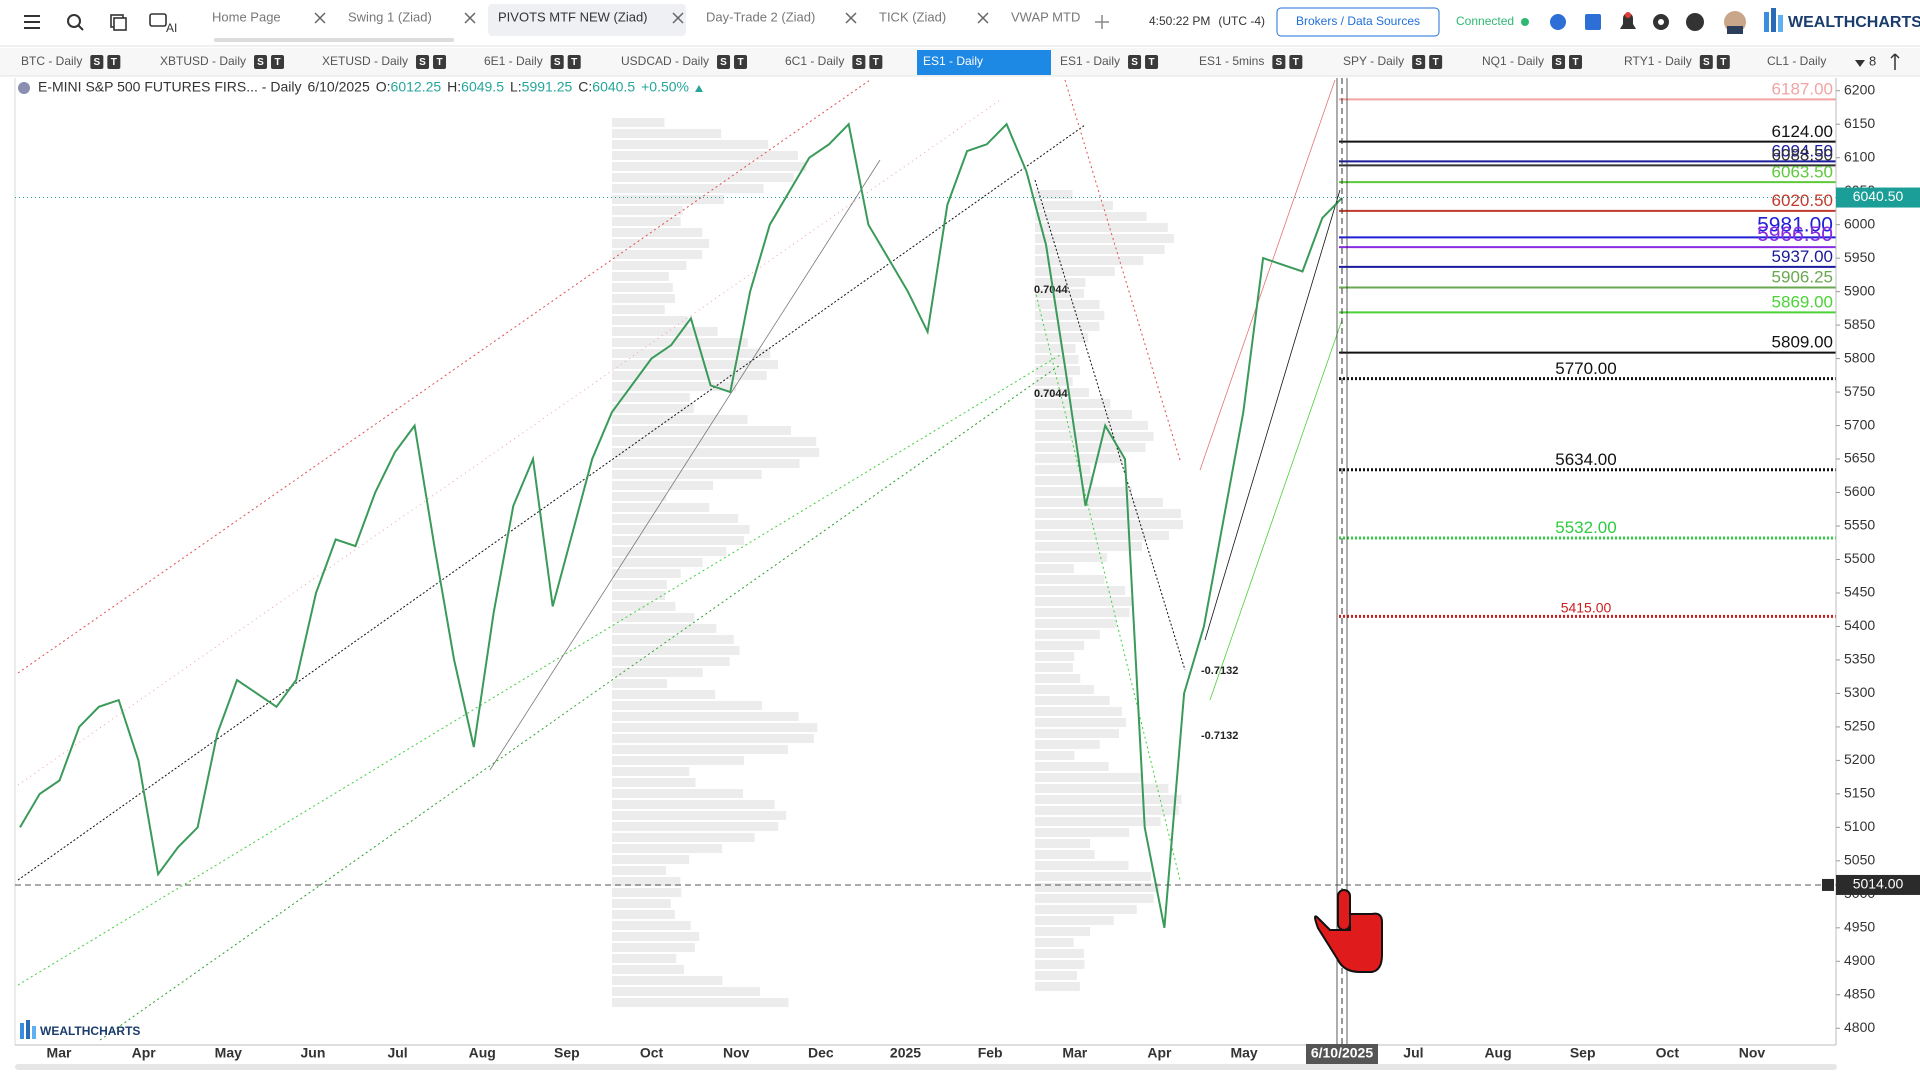 The width and height of the screenshot is (1920, 1080). I want to click on symbol-tab: CL1 - Daily, so click(1796, 61).